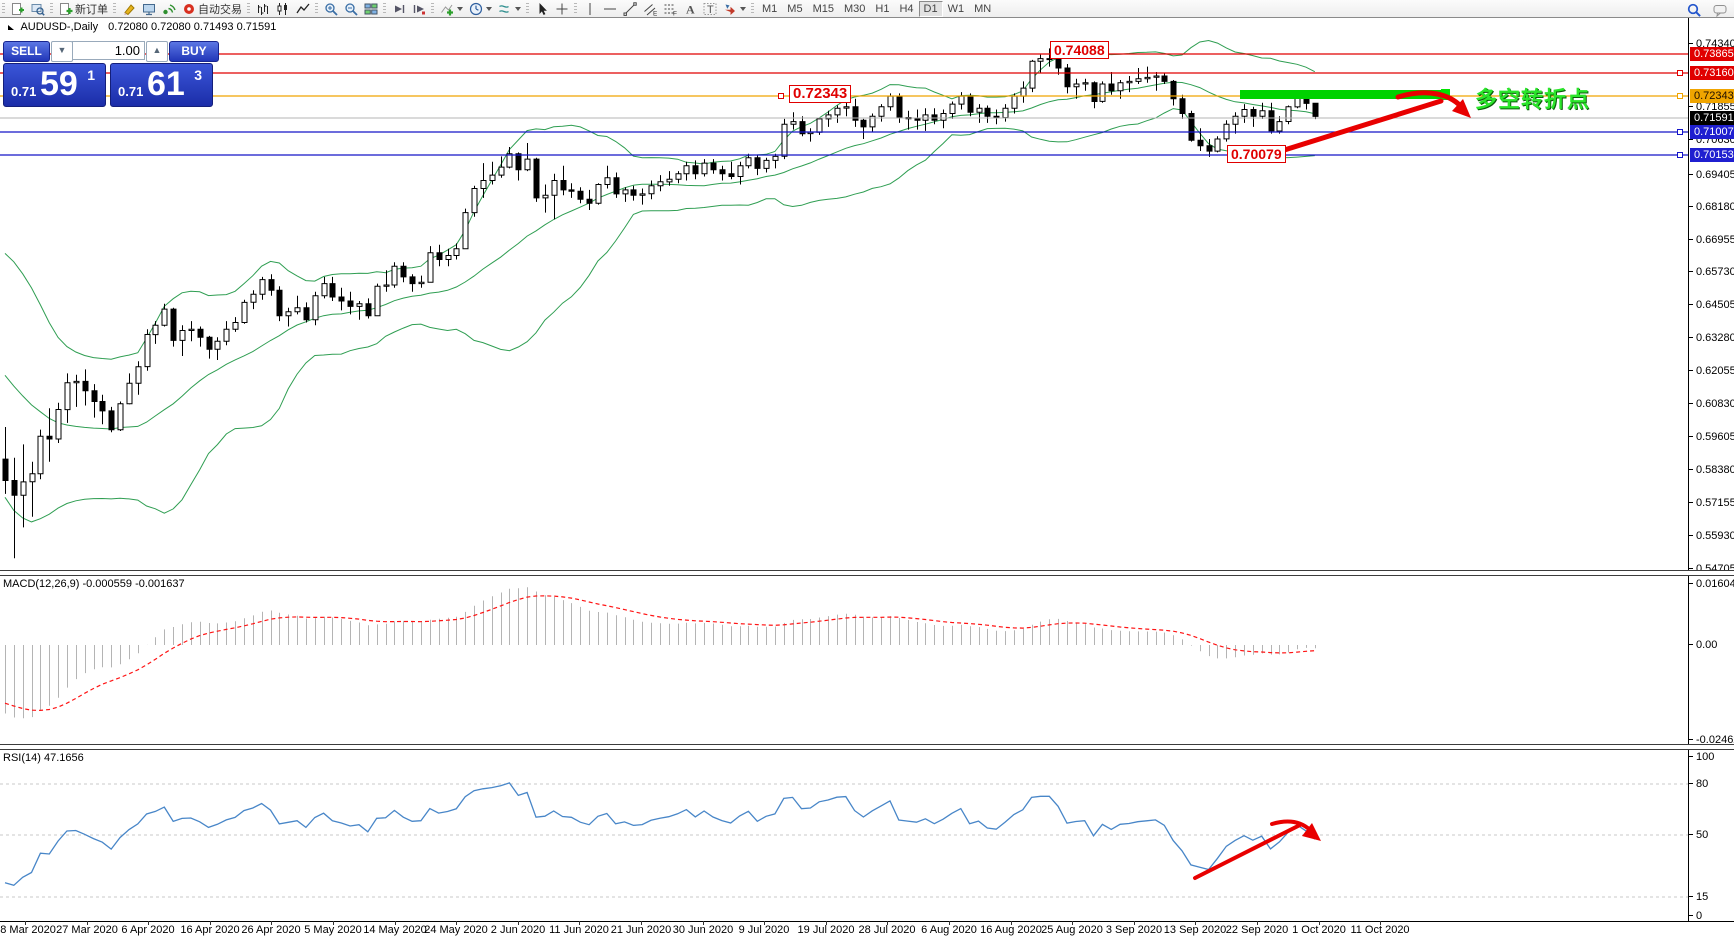  I want to click on macd-indicator-label: MACD(12,26,9) -0.000559 -0.001637, so click(94, 584).